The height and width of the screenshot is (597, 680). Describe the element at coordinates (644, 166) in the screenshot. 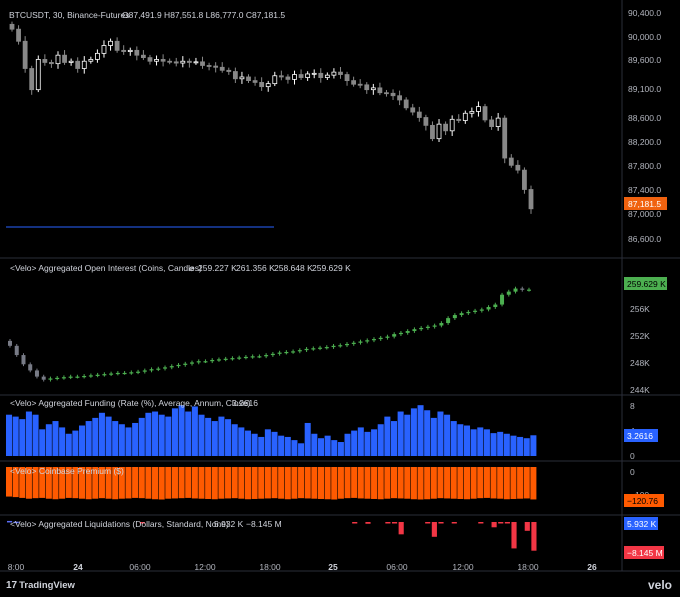

I see `price-tick-label: 87,800.0` at that location.